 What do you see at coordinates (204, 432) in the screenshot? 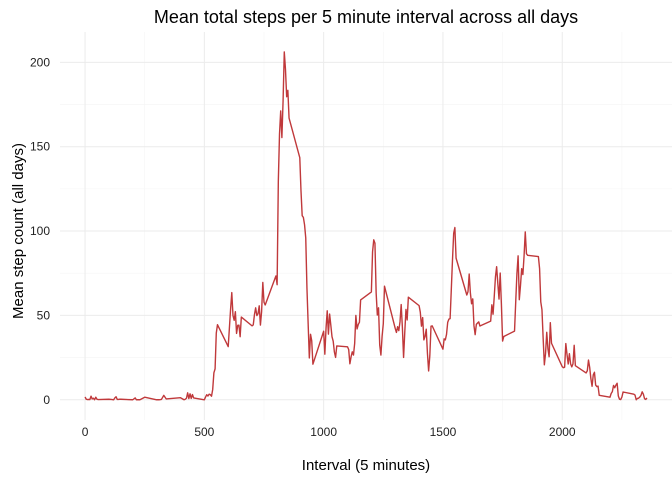
I see `x-tick-label: 500` at bounding box center [204, 432].